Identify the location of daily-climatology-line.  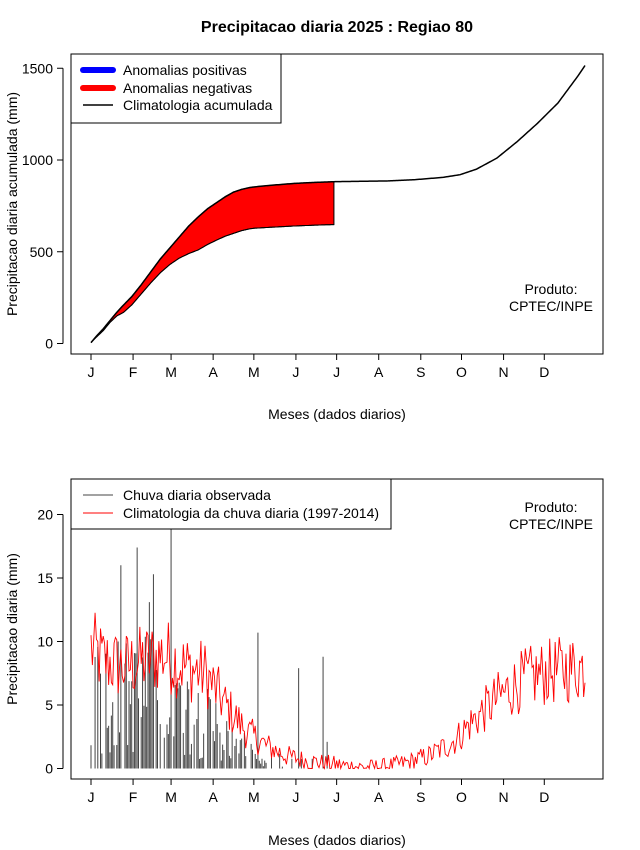
(338, 691).